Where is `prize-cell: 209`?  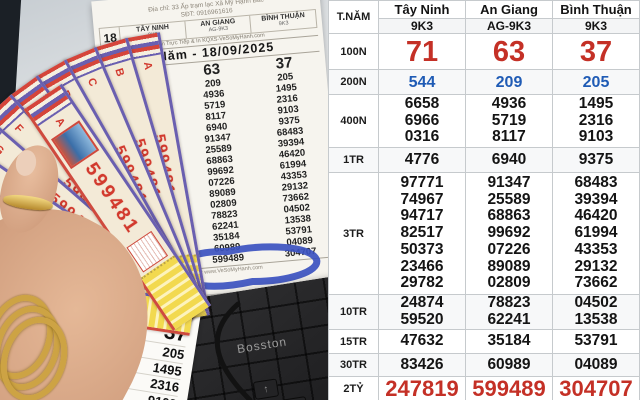
prize-cell: 209 is located at coordinates (509, 82).